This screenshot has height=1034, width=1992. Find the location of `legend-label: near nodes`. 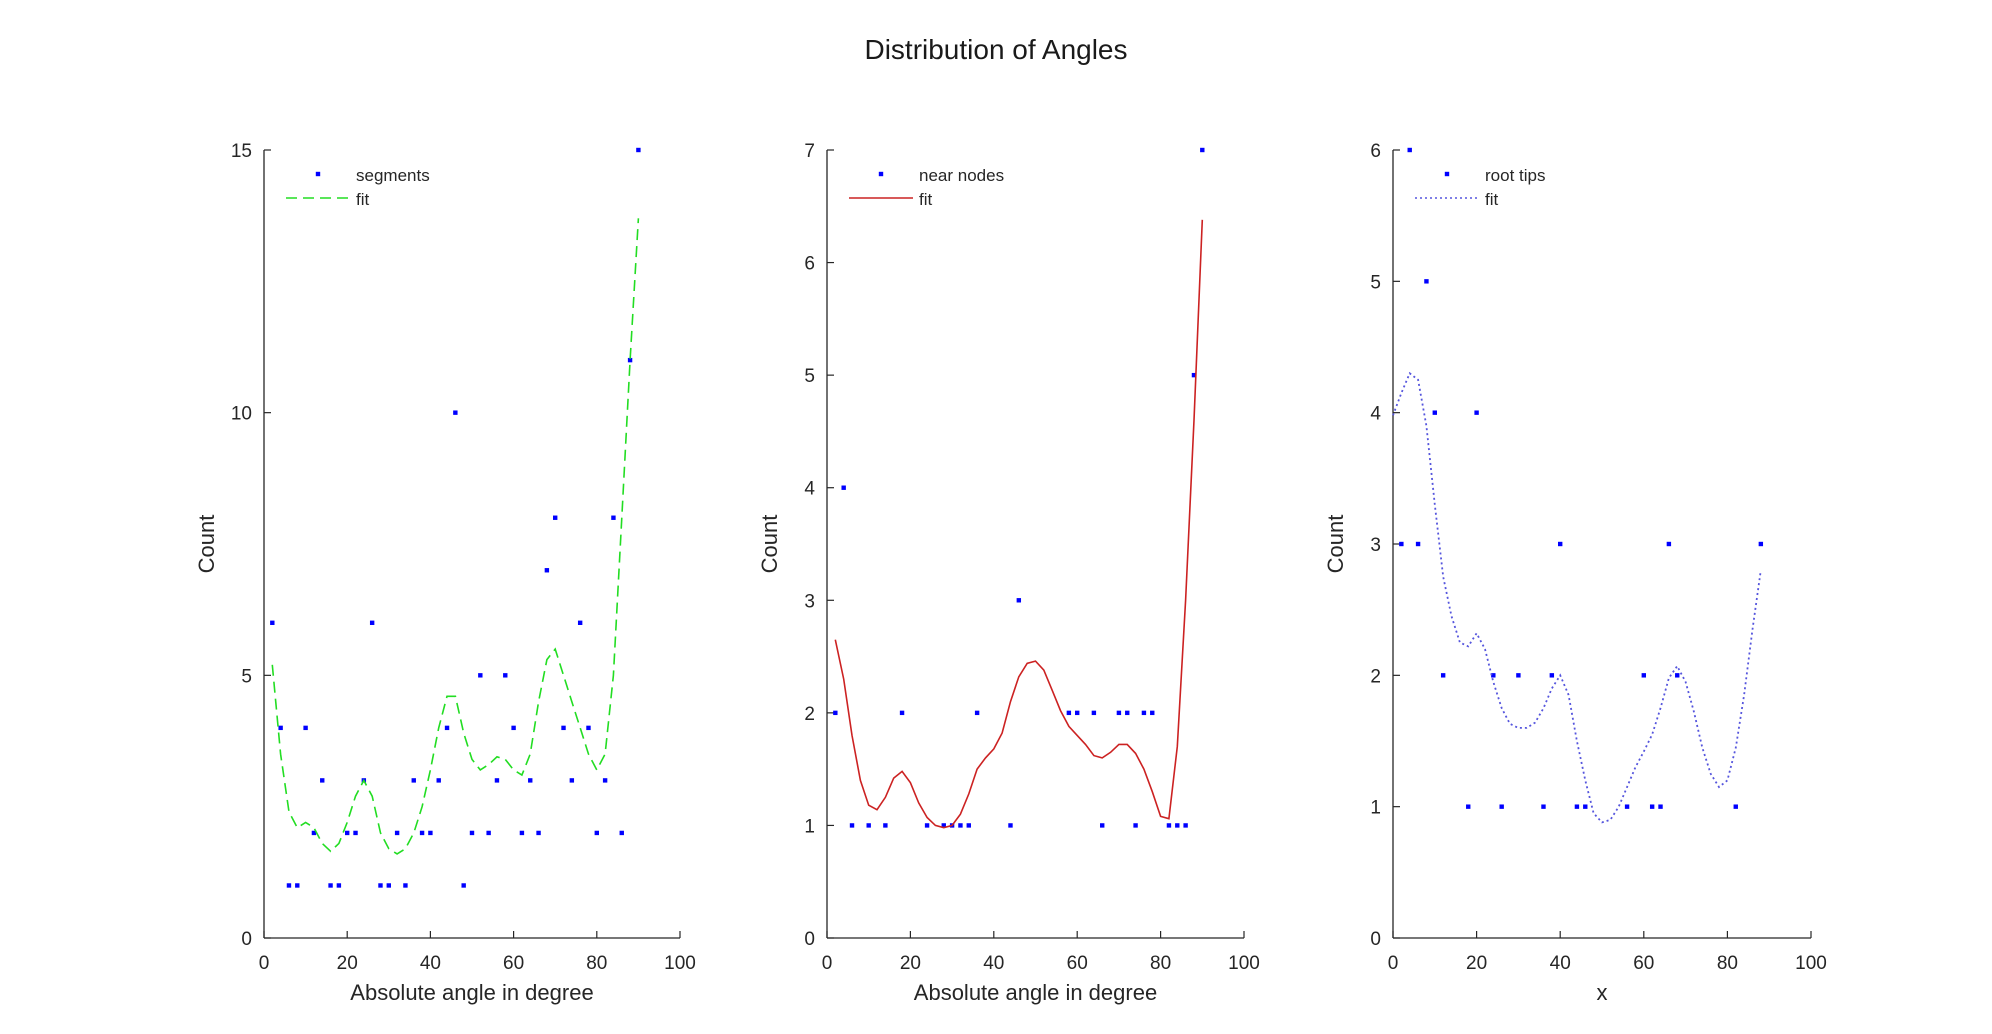

legend-label: near nodes is located at coordinates (961, 175).